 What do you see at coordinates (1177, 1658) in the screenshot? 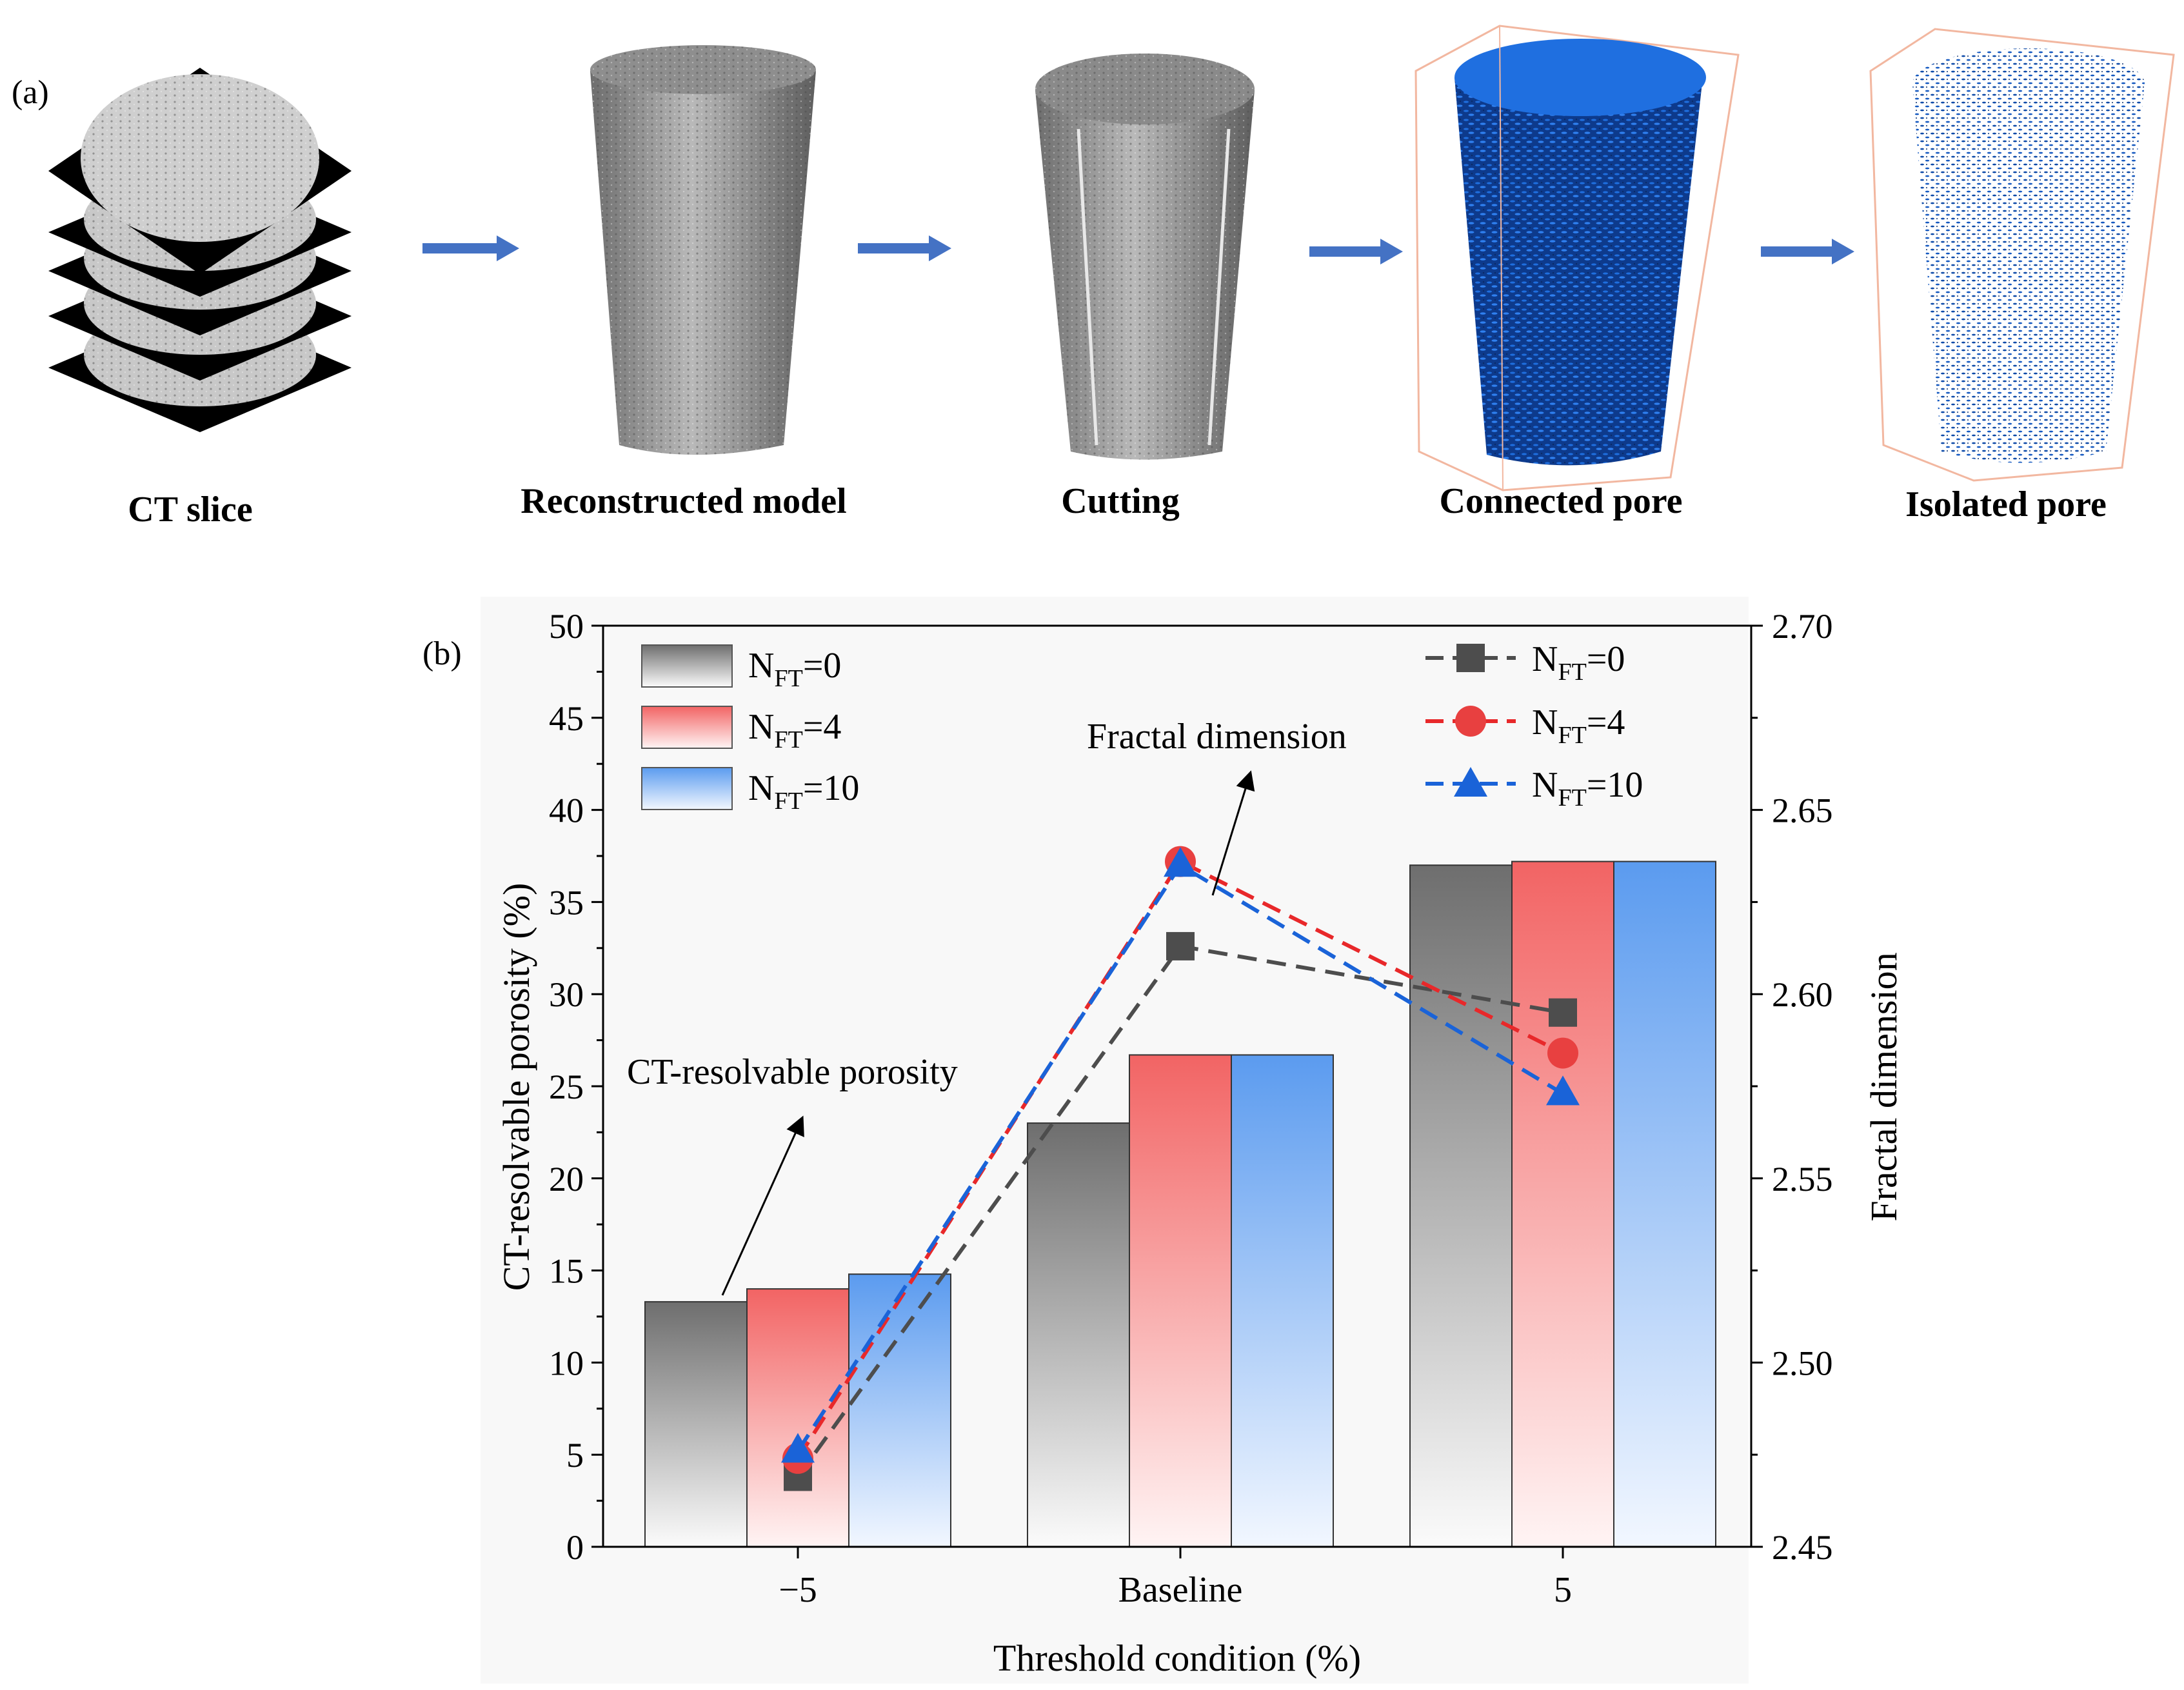
I see `x-axis-title: Threshold condition (%)` at bounding box center [1177, 1658].